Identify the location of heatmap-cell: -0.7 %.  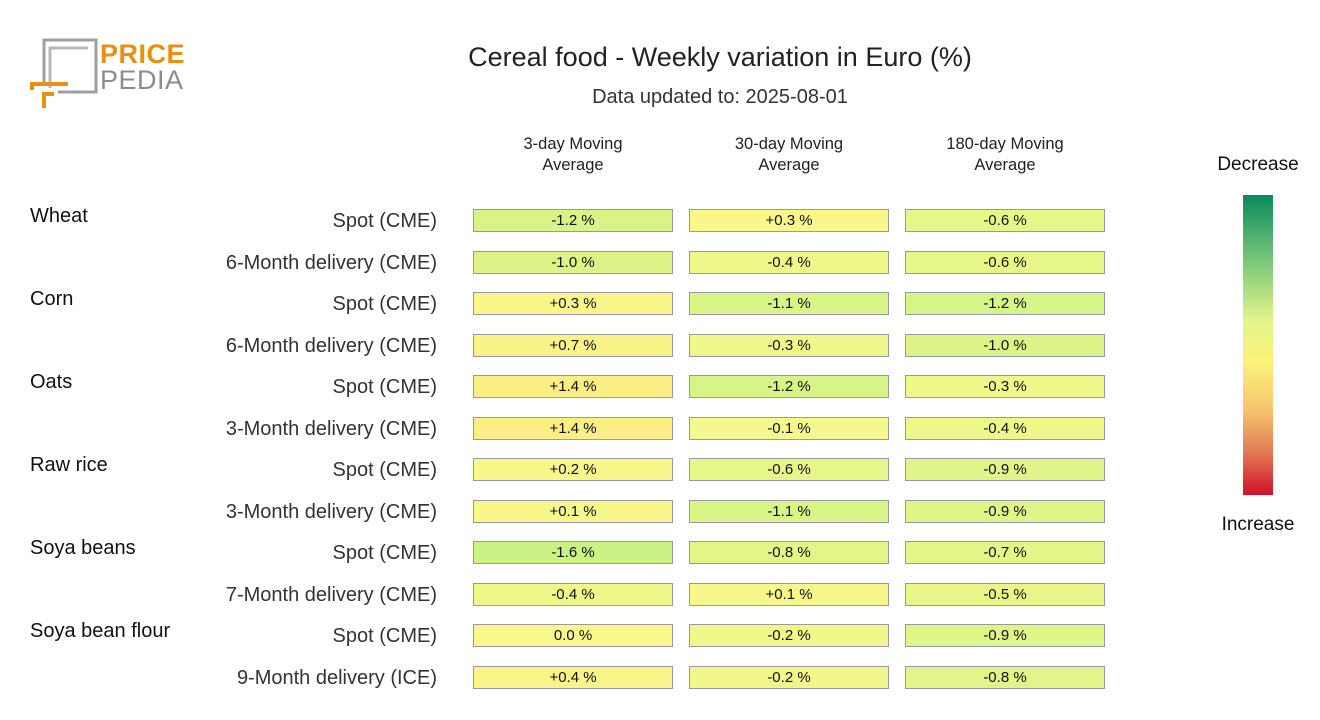
(1005, 552).